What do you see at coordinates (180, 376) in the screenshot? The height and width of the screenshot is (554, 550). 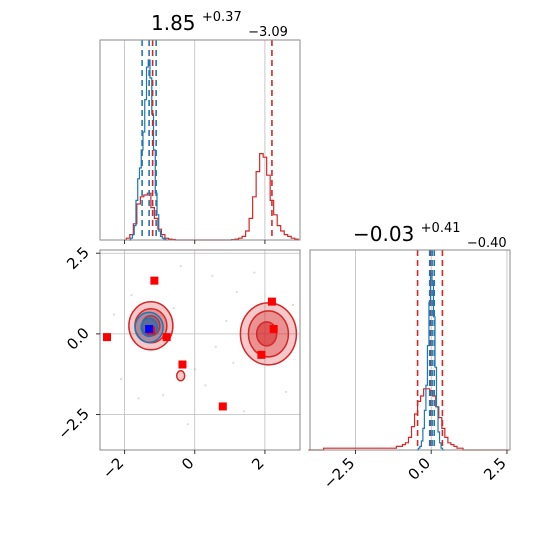 I see `panel2-contour-red-small` at bounding box center [180, 376].